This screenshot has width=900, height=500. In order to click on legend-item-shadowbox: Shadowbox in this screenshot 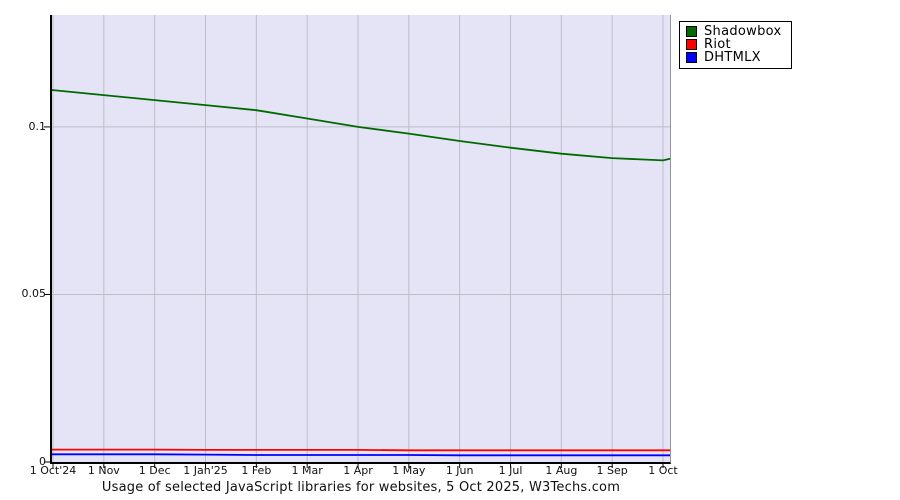, I will do `click(734, 31)`.